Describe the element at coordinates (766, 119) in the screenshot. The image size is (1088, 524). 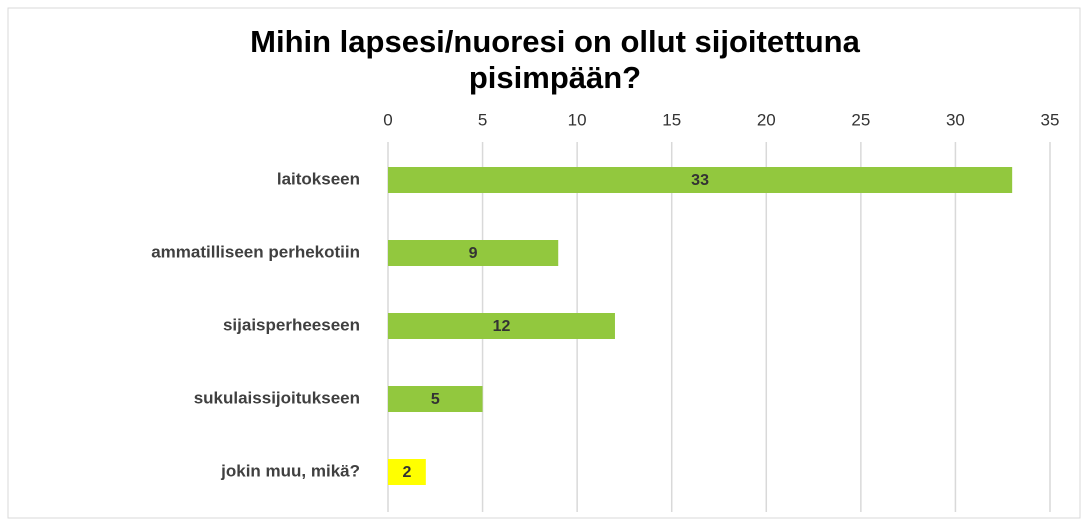
I see `x-tick-label: 20` at that location.